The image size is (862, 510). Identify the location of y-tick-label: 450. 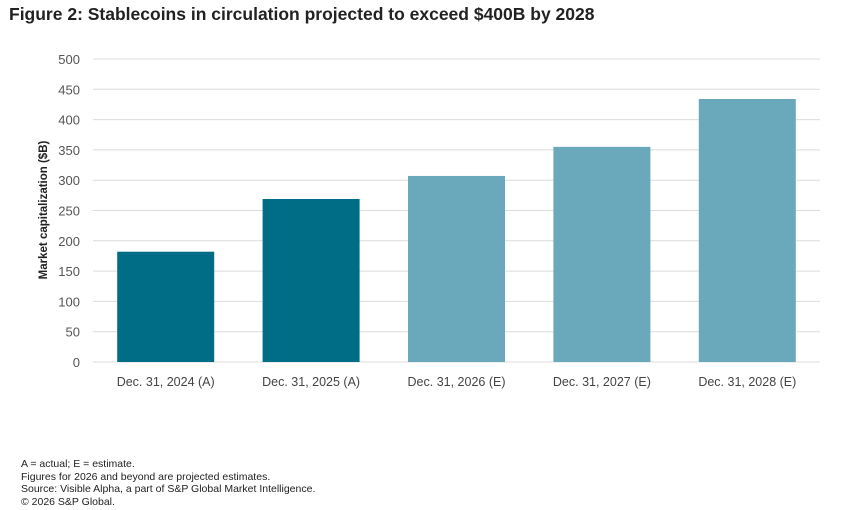
(69, 89).